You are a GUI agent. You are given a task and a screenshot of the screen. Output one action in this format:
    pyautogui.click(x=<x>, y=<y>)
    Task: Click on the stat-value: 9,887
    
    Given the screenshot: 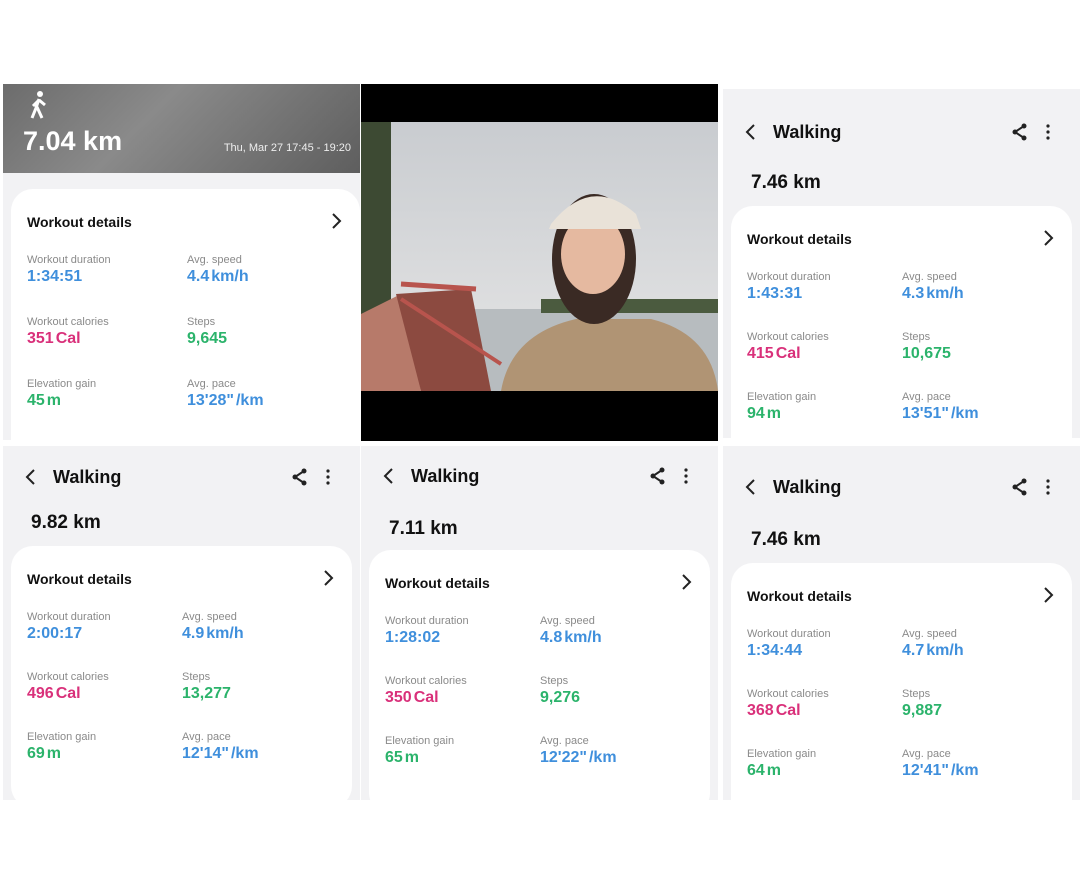 What is the action you would take?
    pyautogui.click(x=922, y=711)
    